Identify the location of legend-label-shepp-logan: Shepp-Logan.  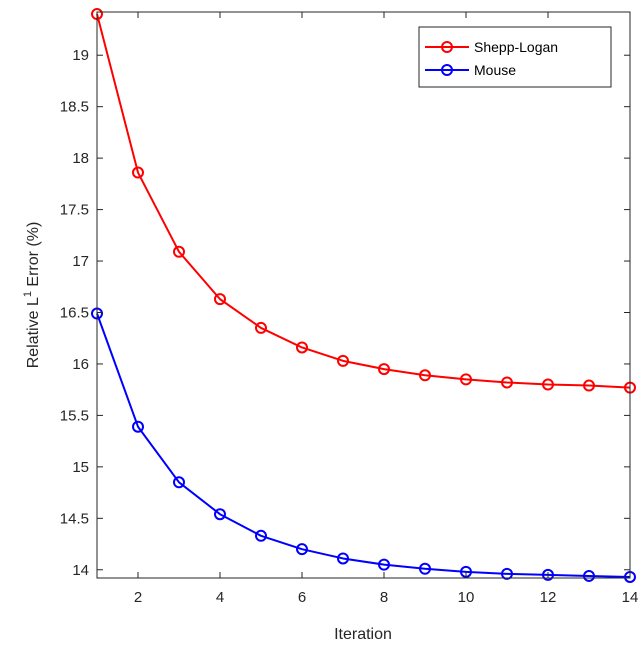
(516, 47).